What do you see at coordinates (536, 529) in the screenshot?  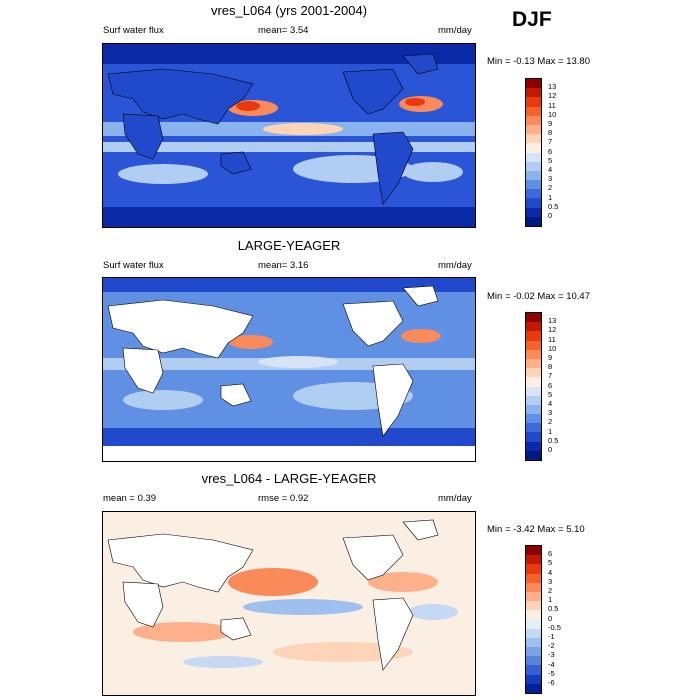 I see `panel-3-minmax-label: Min = -3.42 Max = 5.10` at bounding box center [536, 529].